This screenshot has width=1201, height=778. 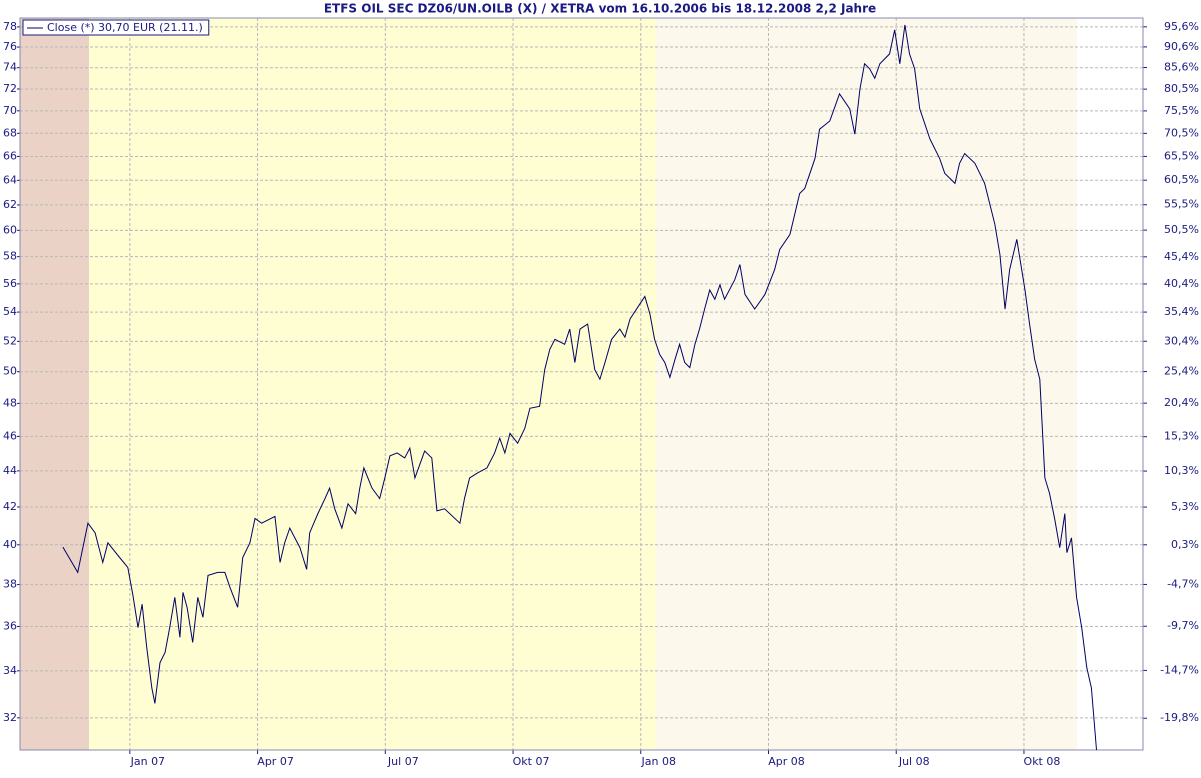 What do you see at coordinates (10, 26) in the screenshot?
I see `y-tick-label: 78` at bounding box center [10, 26].